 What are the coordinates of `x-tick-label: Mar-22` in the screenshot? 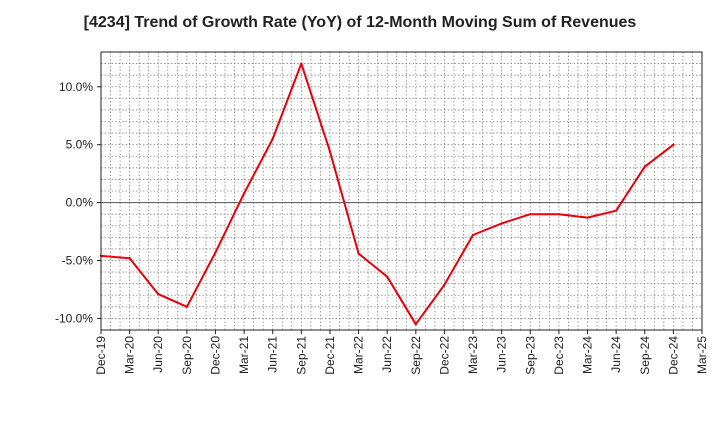 It's located at (359, 355).